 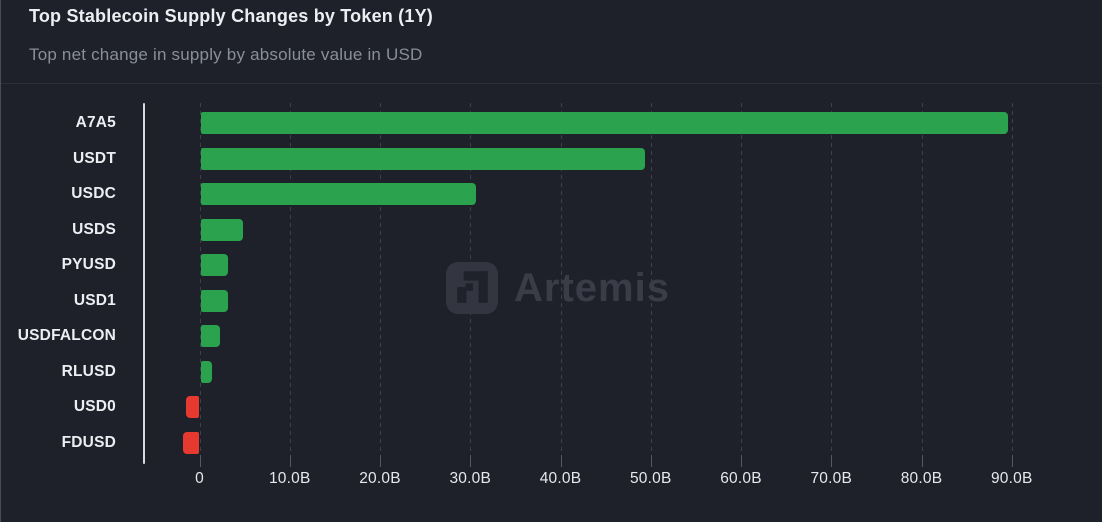 I want to click on x-tick-label: 30.0B, so click(x=470, y=478).